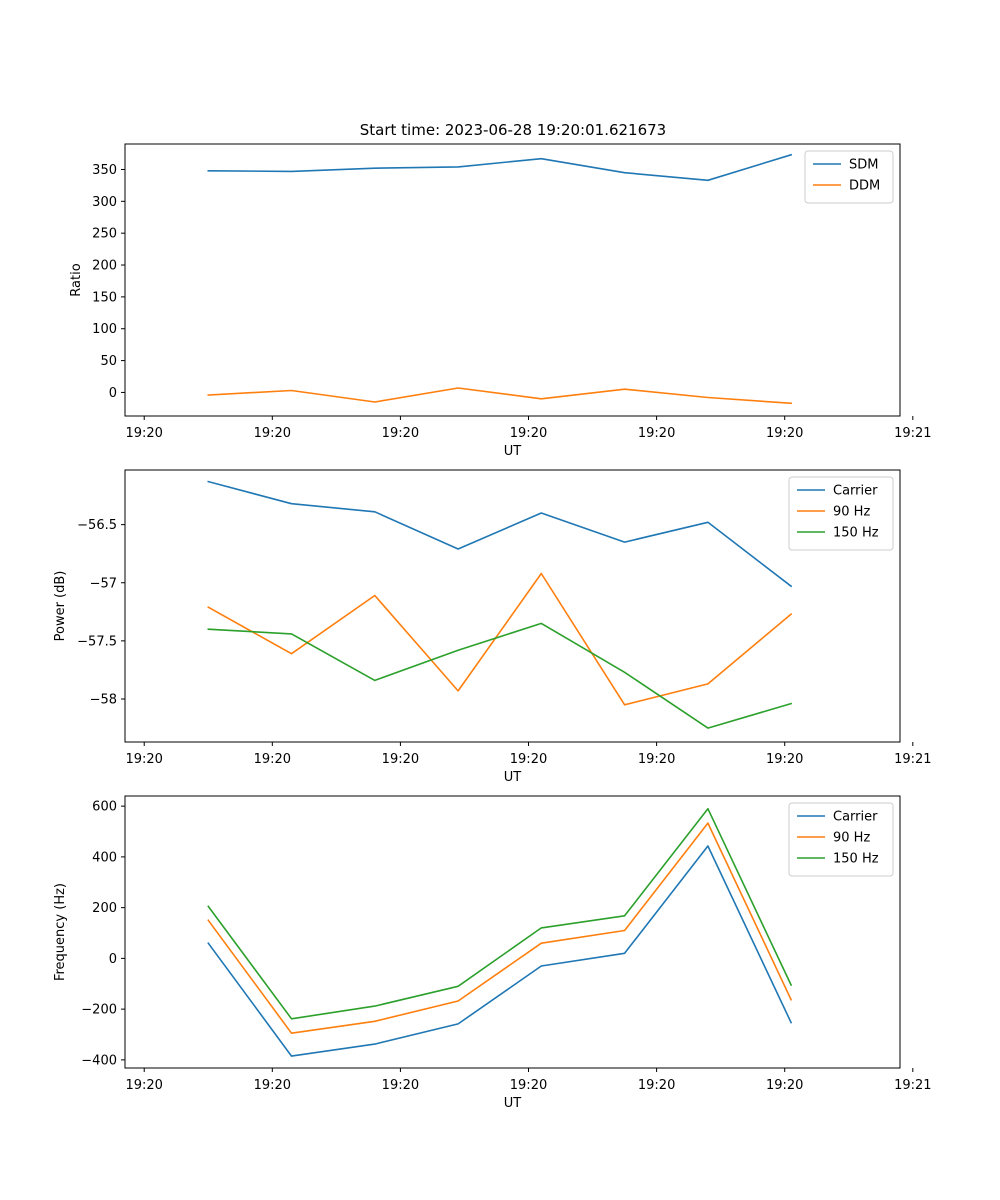 Image resolution: width=1000 pixels, height=1200 pixels. I want to click on y-tick-label: 50, so click(108, 361).